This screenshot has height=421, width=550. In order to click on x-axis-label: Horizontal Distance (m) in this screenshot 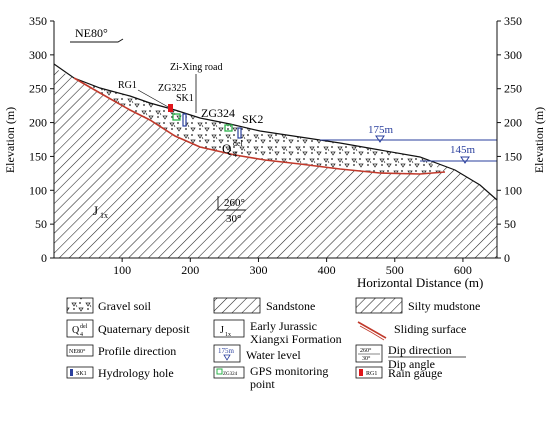, I will do `click(420, 282)`.